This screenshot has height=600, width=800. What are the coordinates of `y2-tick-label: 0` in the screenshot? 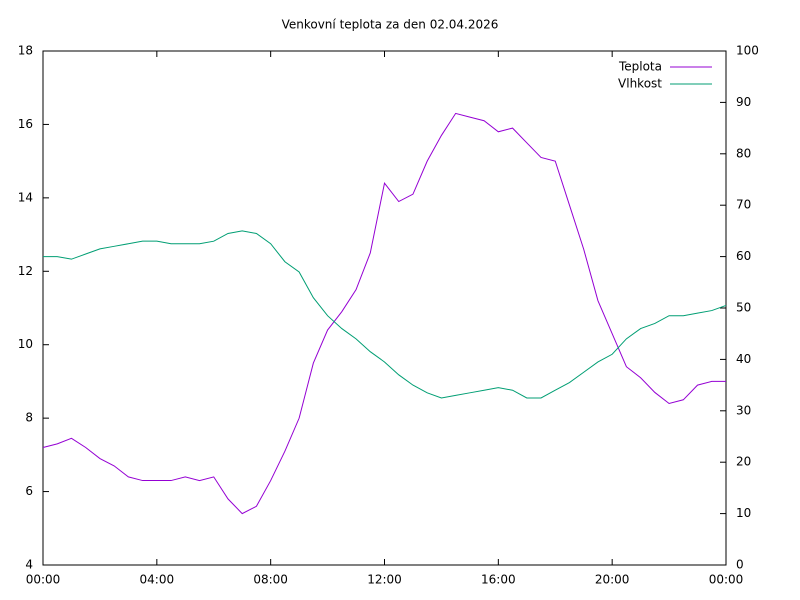 It's located at (740, 565).